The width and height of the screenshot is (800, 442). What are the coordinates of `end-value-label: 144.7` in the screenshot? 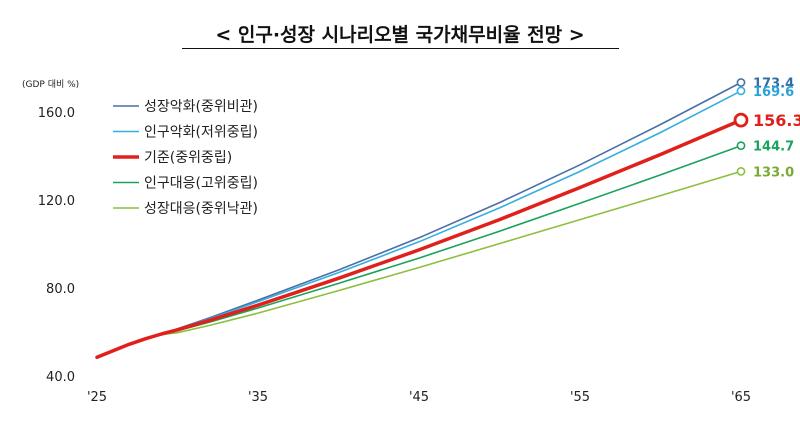 It's located at (773, 147).